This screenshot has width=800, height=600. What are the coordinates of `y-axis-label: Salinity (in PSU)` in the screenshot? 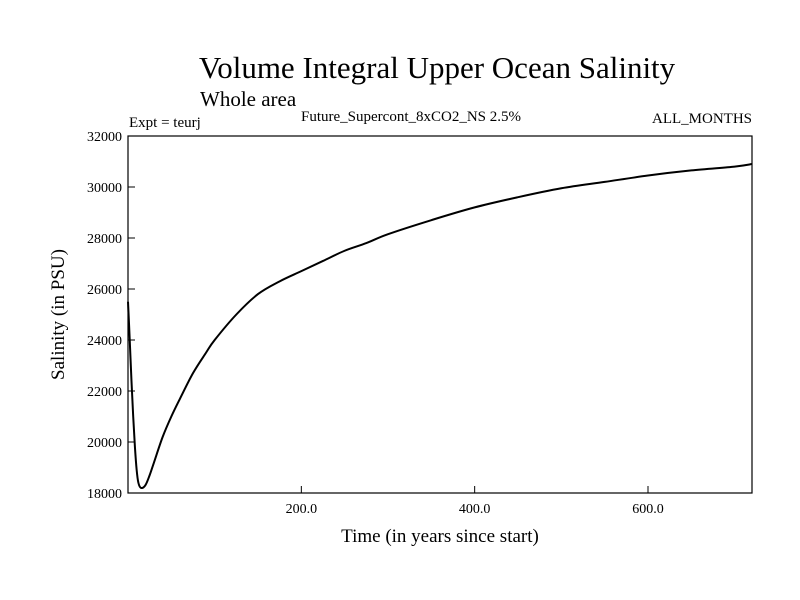 It's located at (58, 314).